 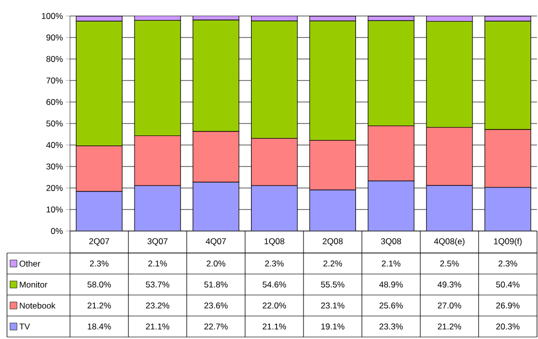 I want to click on data-label: 22.0%, so click(x=274, y=305).